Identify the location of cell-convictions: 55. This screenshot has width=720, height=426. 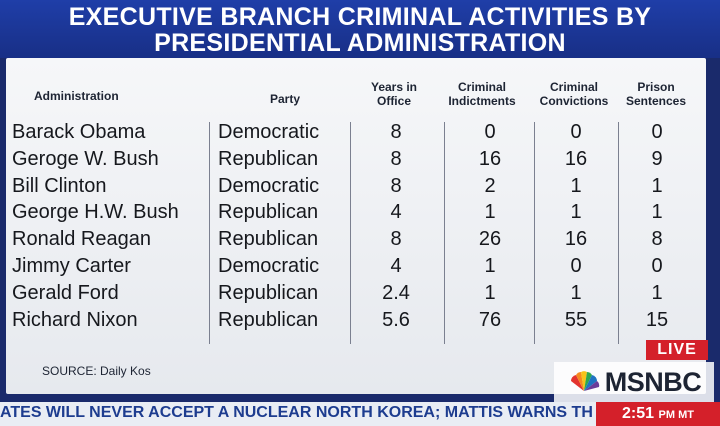
(576, 319).